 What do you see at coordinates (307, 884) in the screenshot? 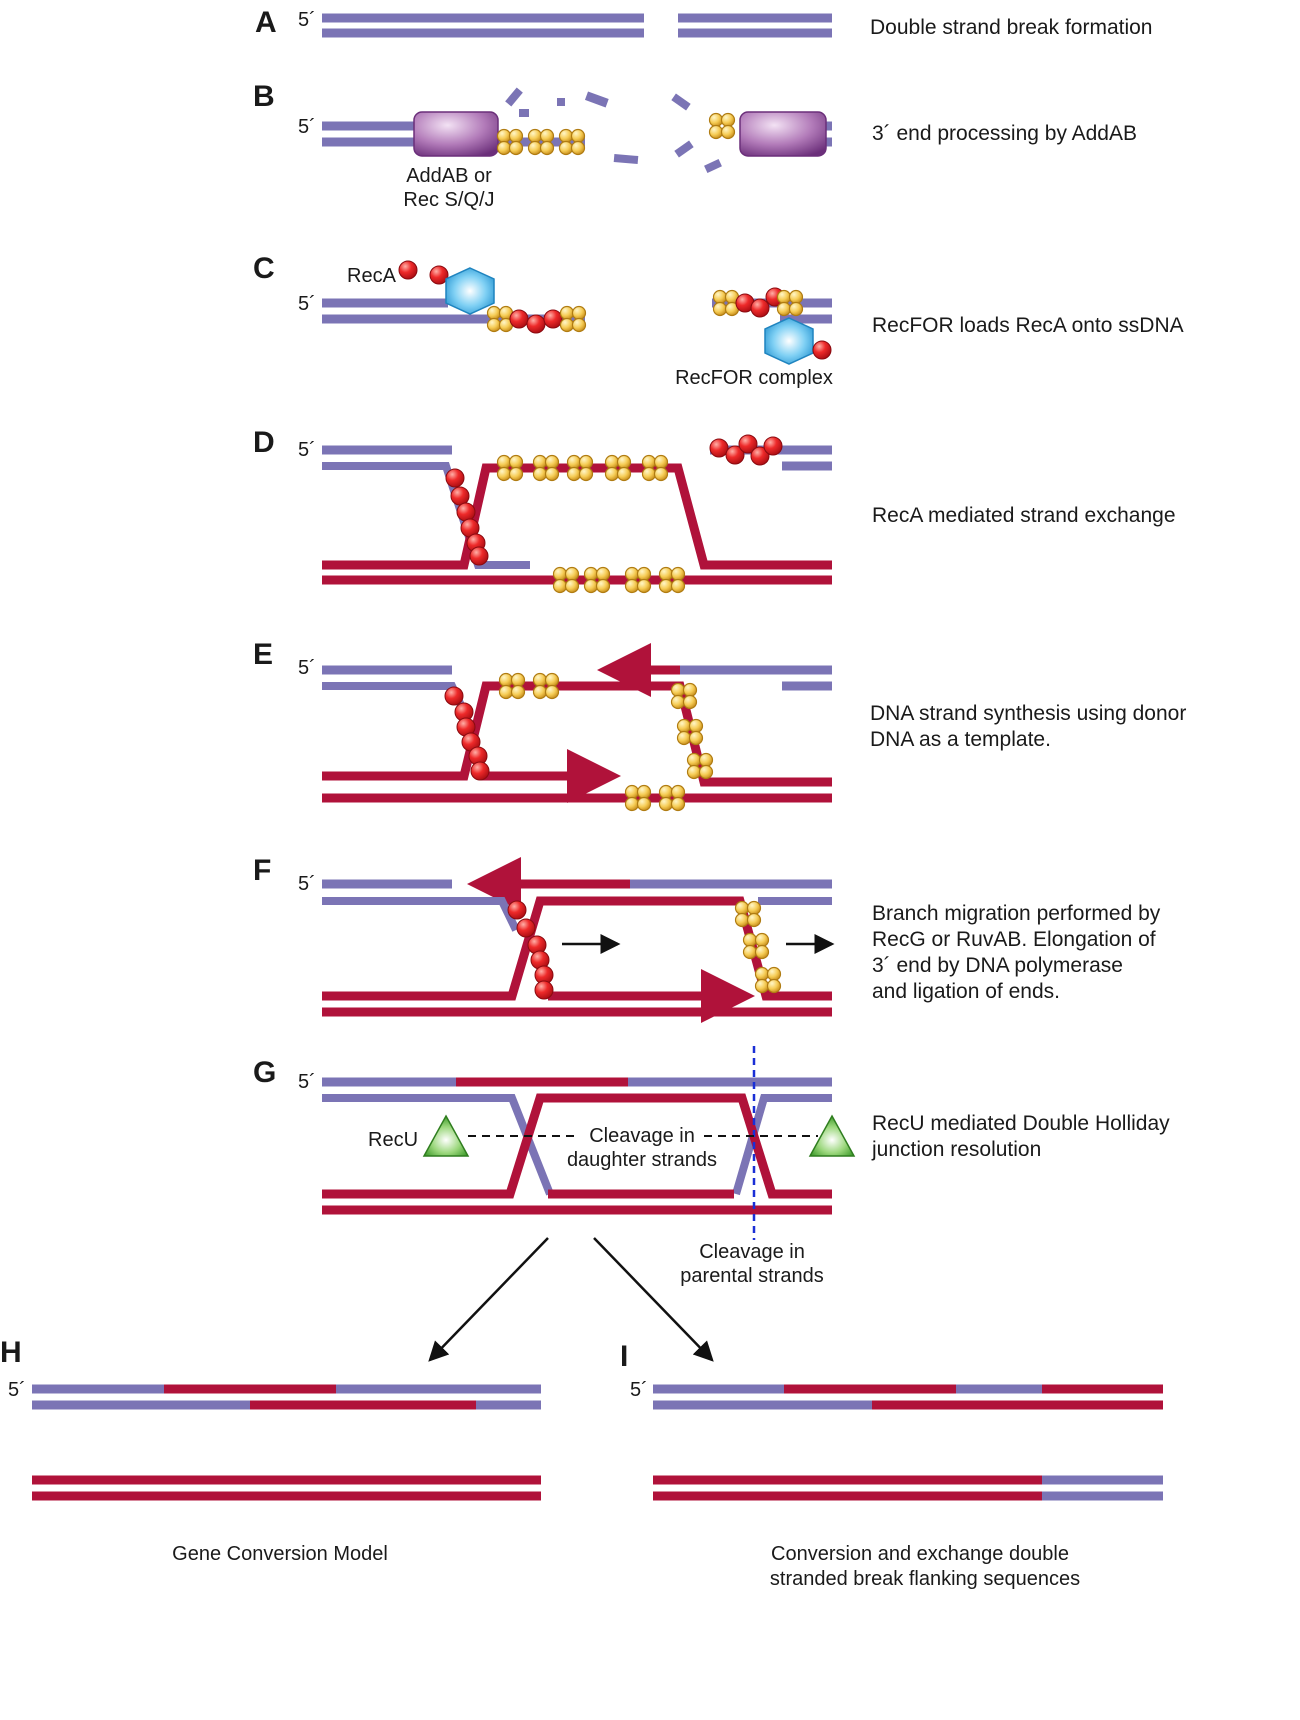
I see `five-prime-f: 5´` at bounding box center [307, 884].